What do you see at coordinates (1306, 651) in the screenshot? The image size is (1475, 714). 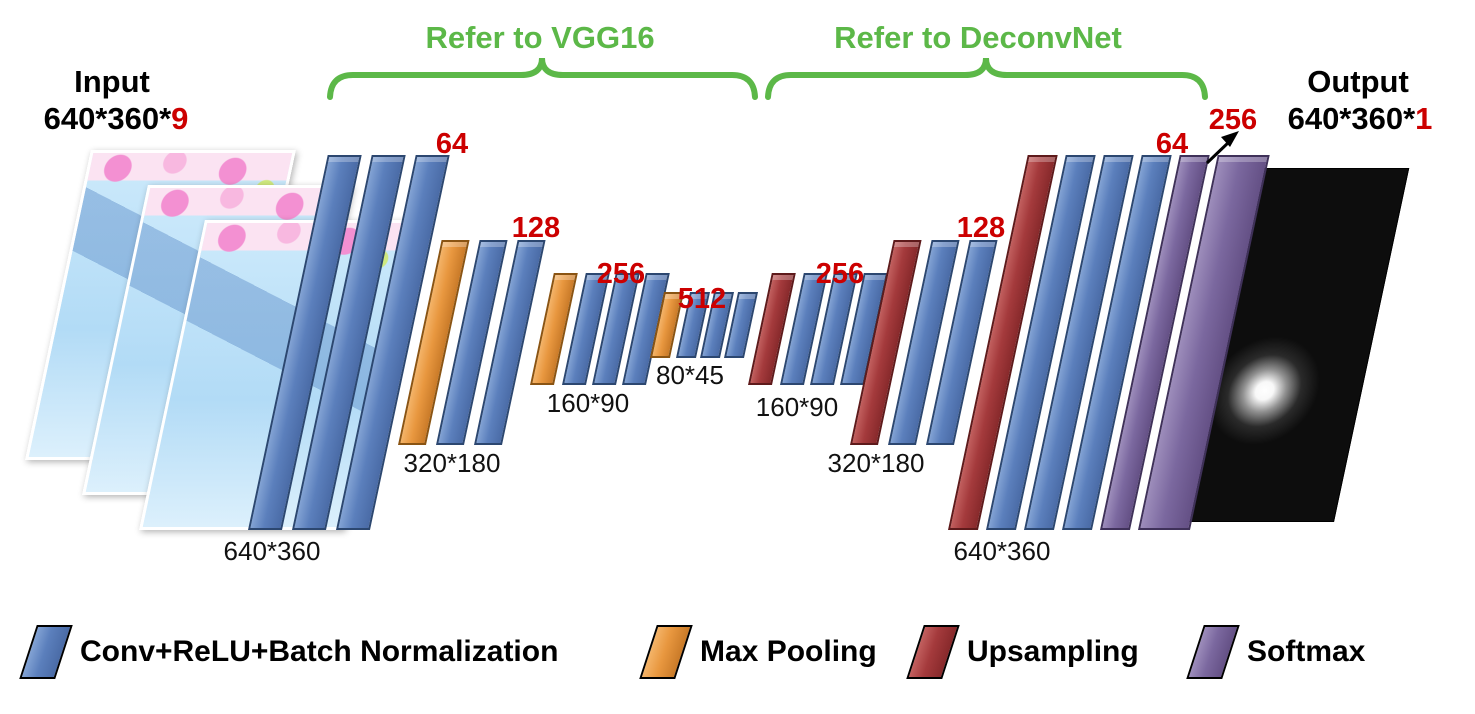 I see `legend-label-softmax: Softmax` at bounding box center [1306, 651].